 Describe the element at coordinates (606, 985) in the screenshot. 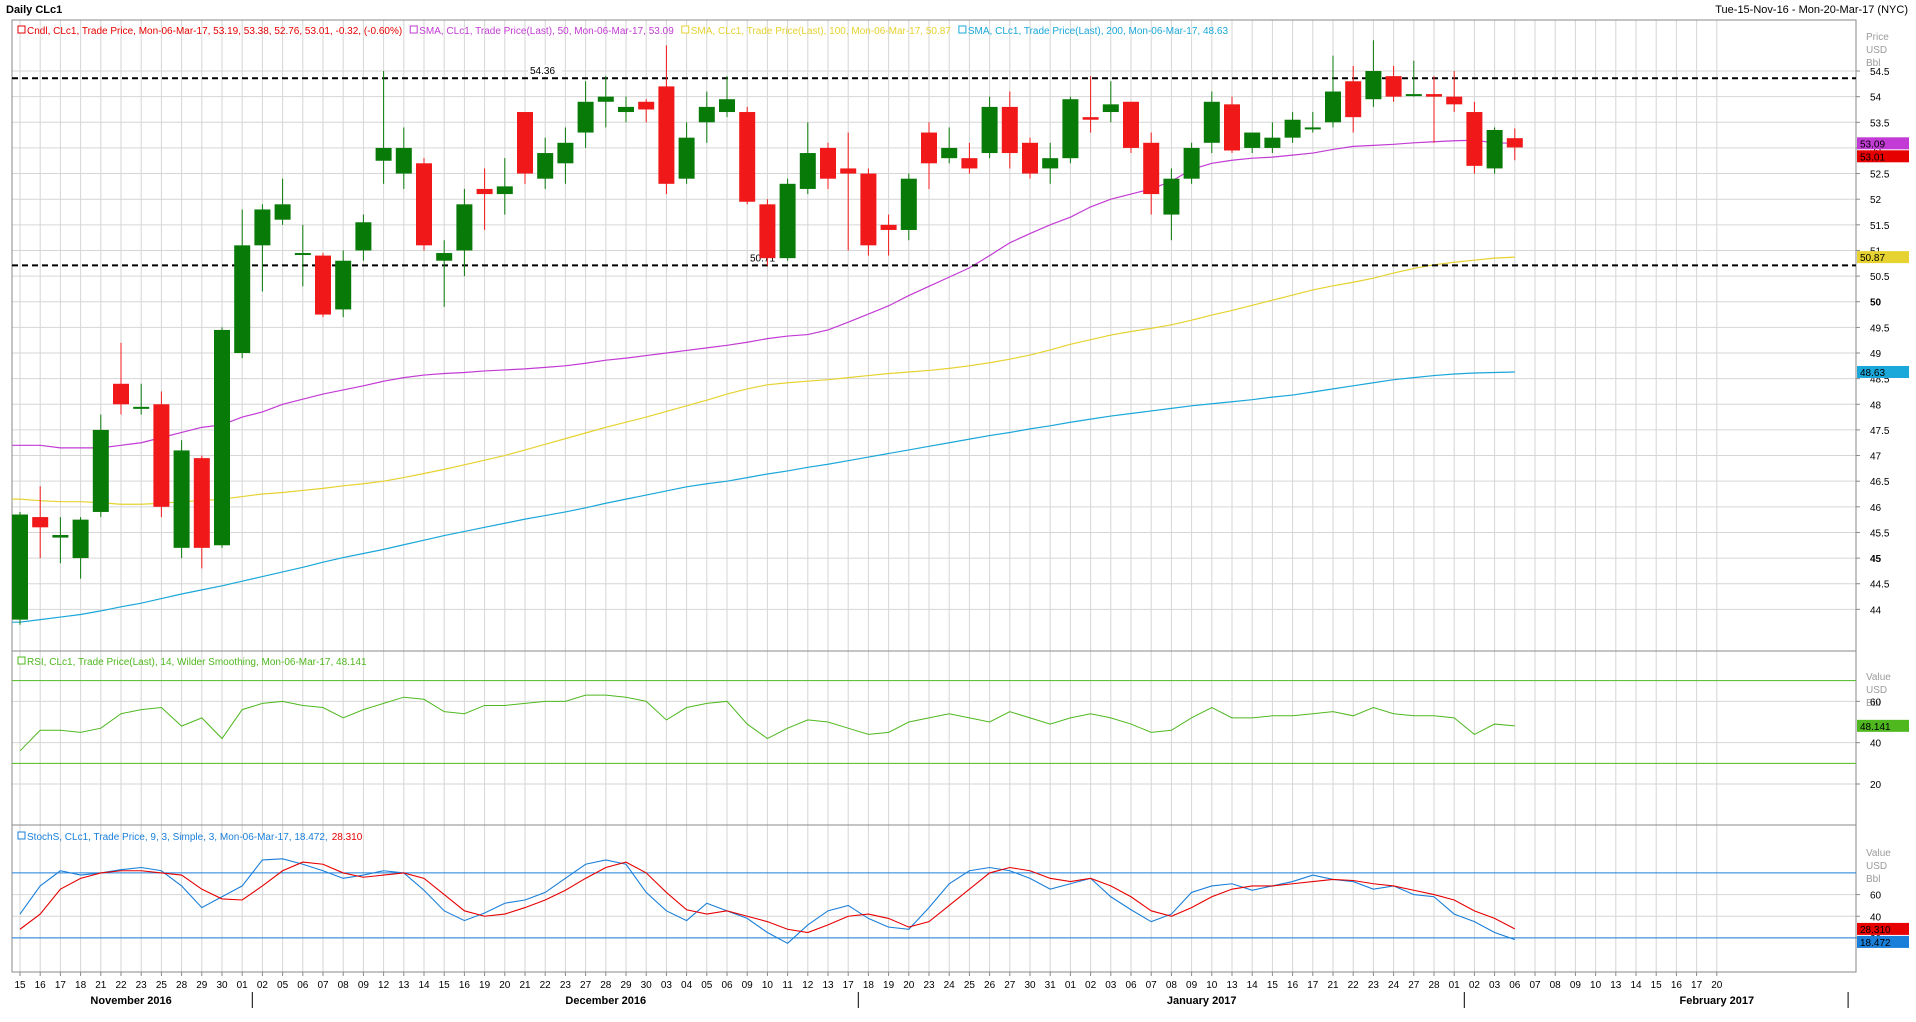

I see `x-day-label: 28` at that location.